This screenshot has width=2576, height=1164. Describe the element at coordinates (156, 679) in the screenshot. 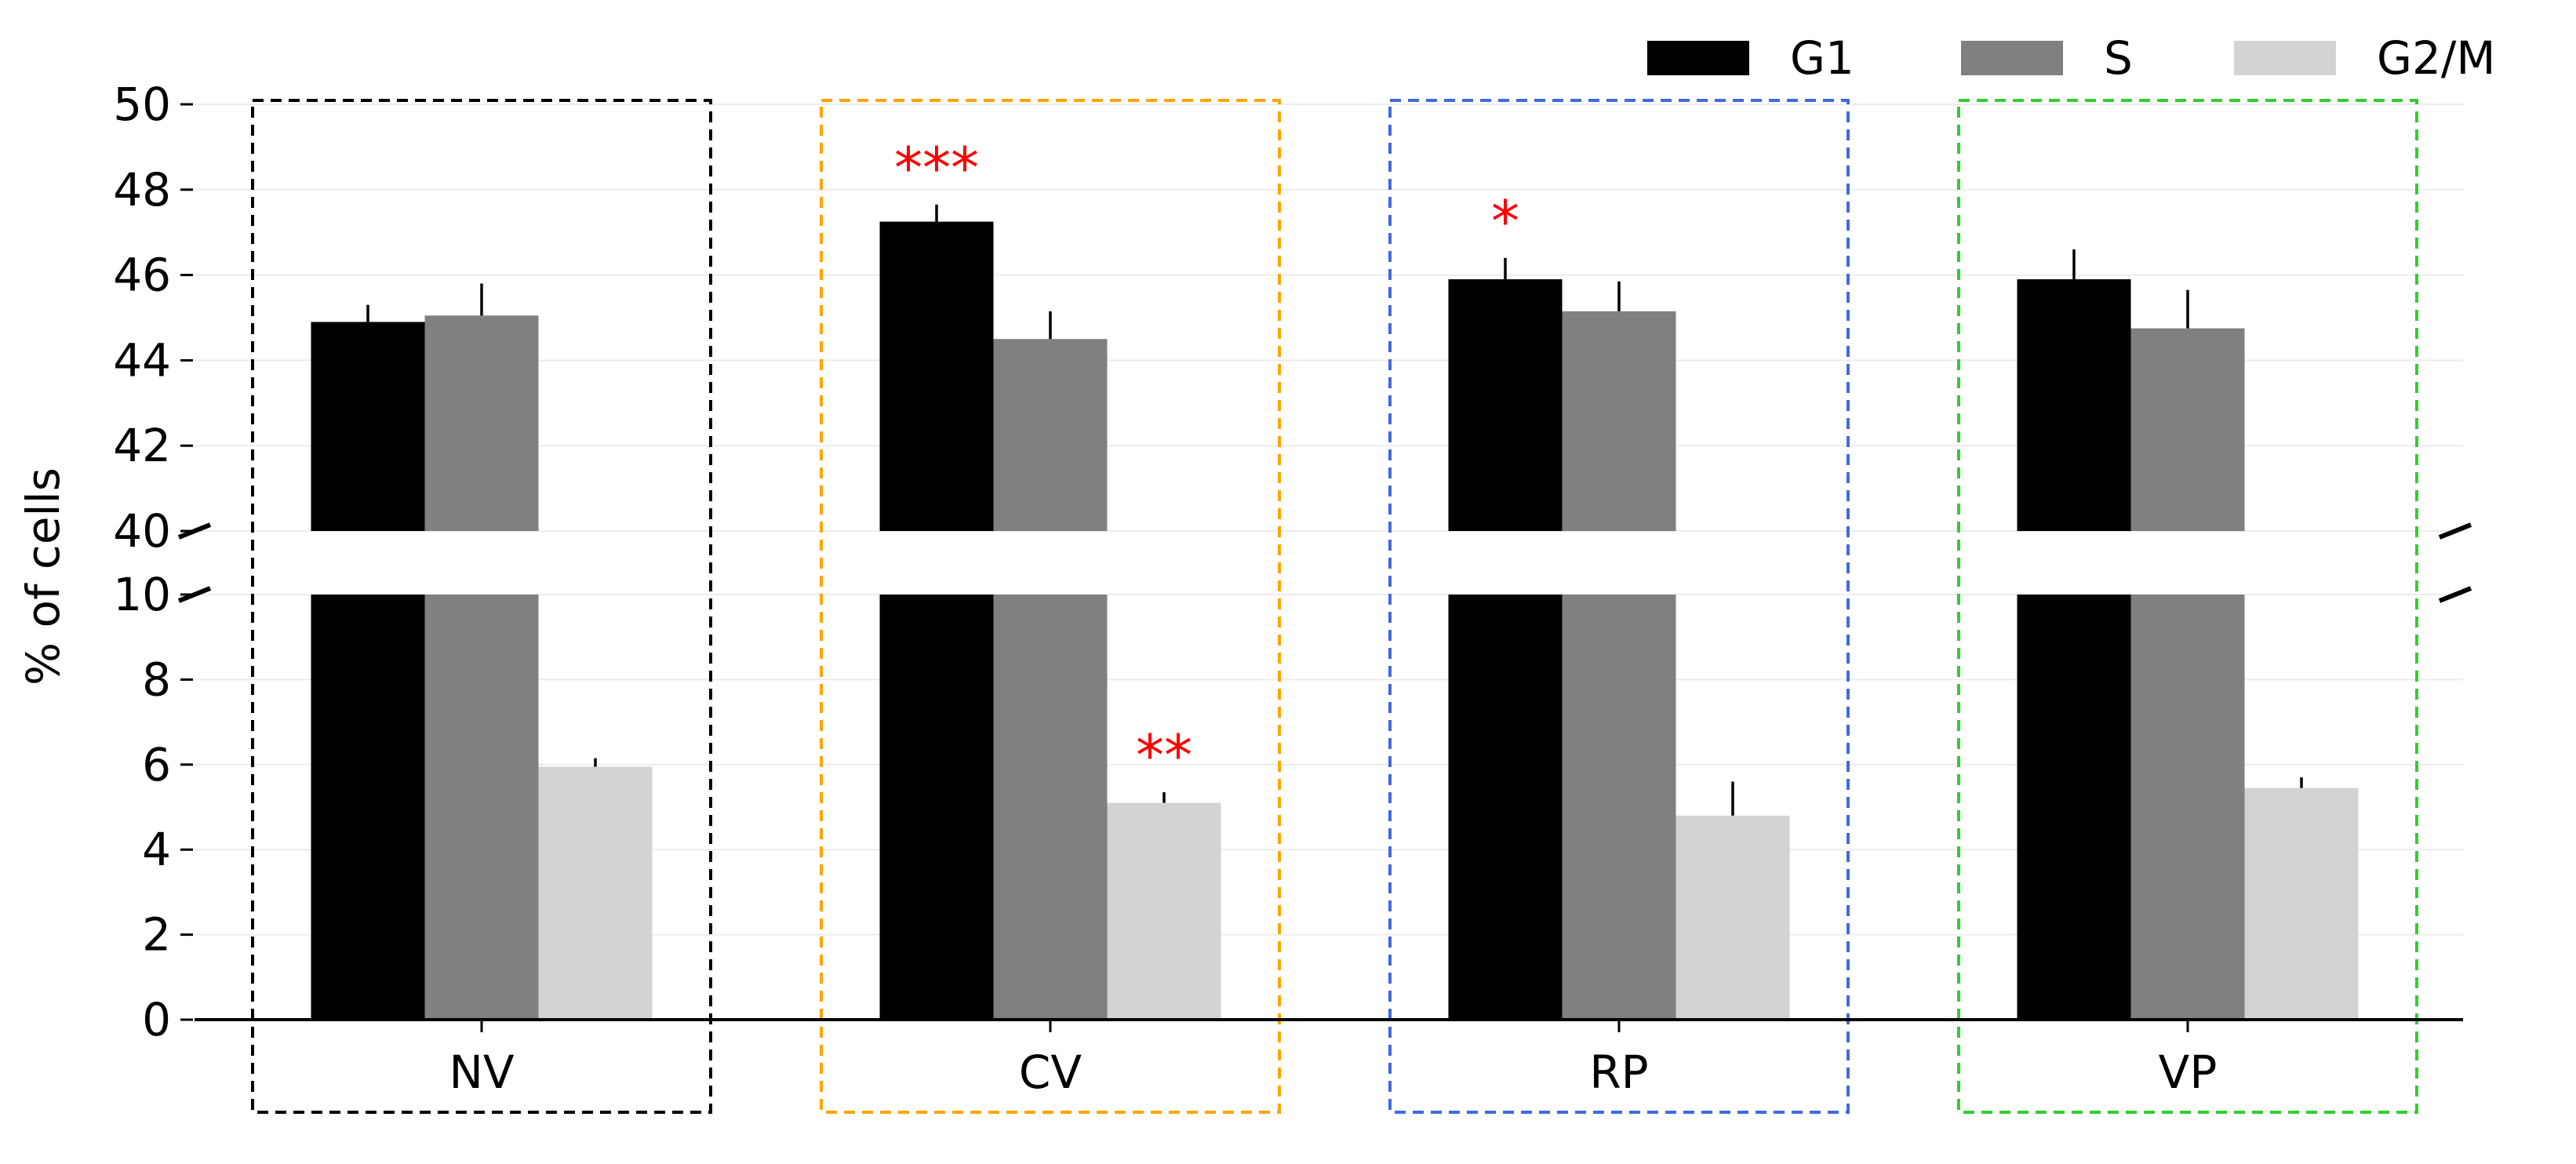

I see `y-tick-label-lower-8: 8` at that location.